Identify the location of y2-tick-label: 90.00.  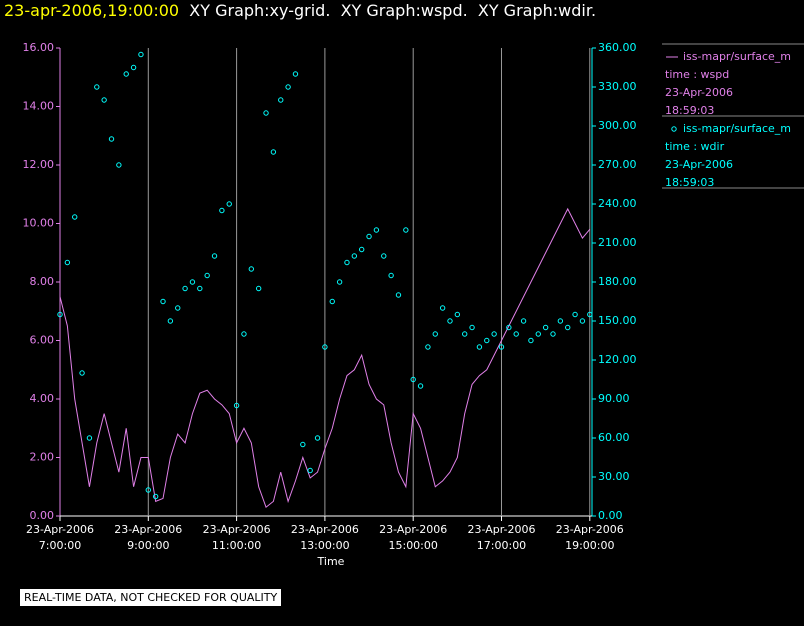
(614, 398).